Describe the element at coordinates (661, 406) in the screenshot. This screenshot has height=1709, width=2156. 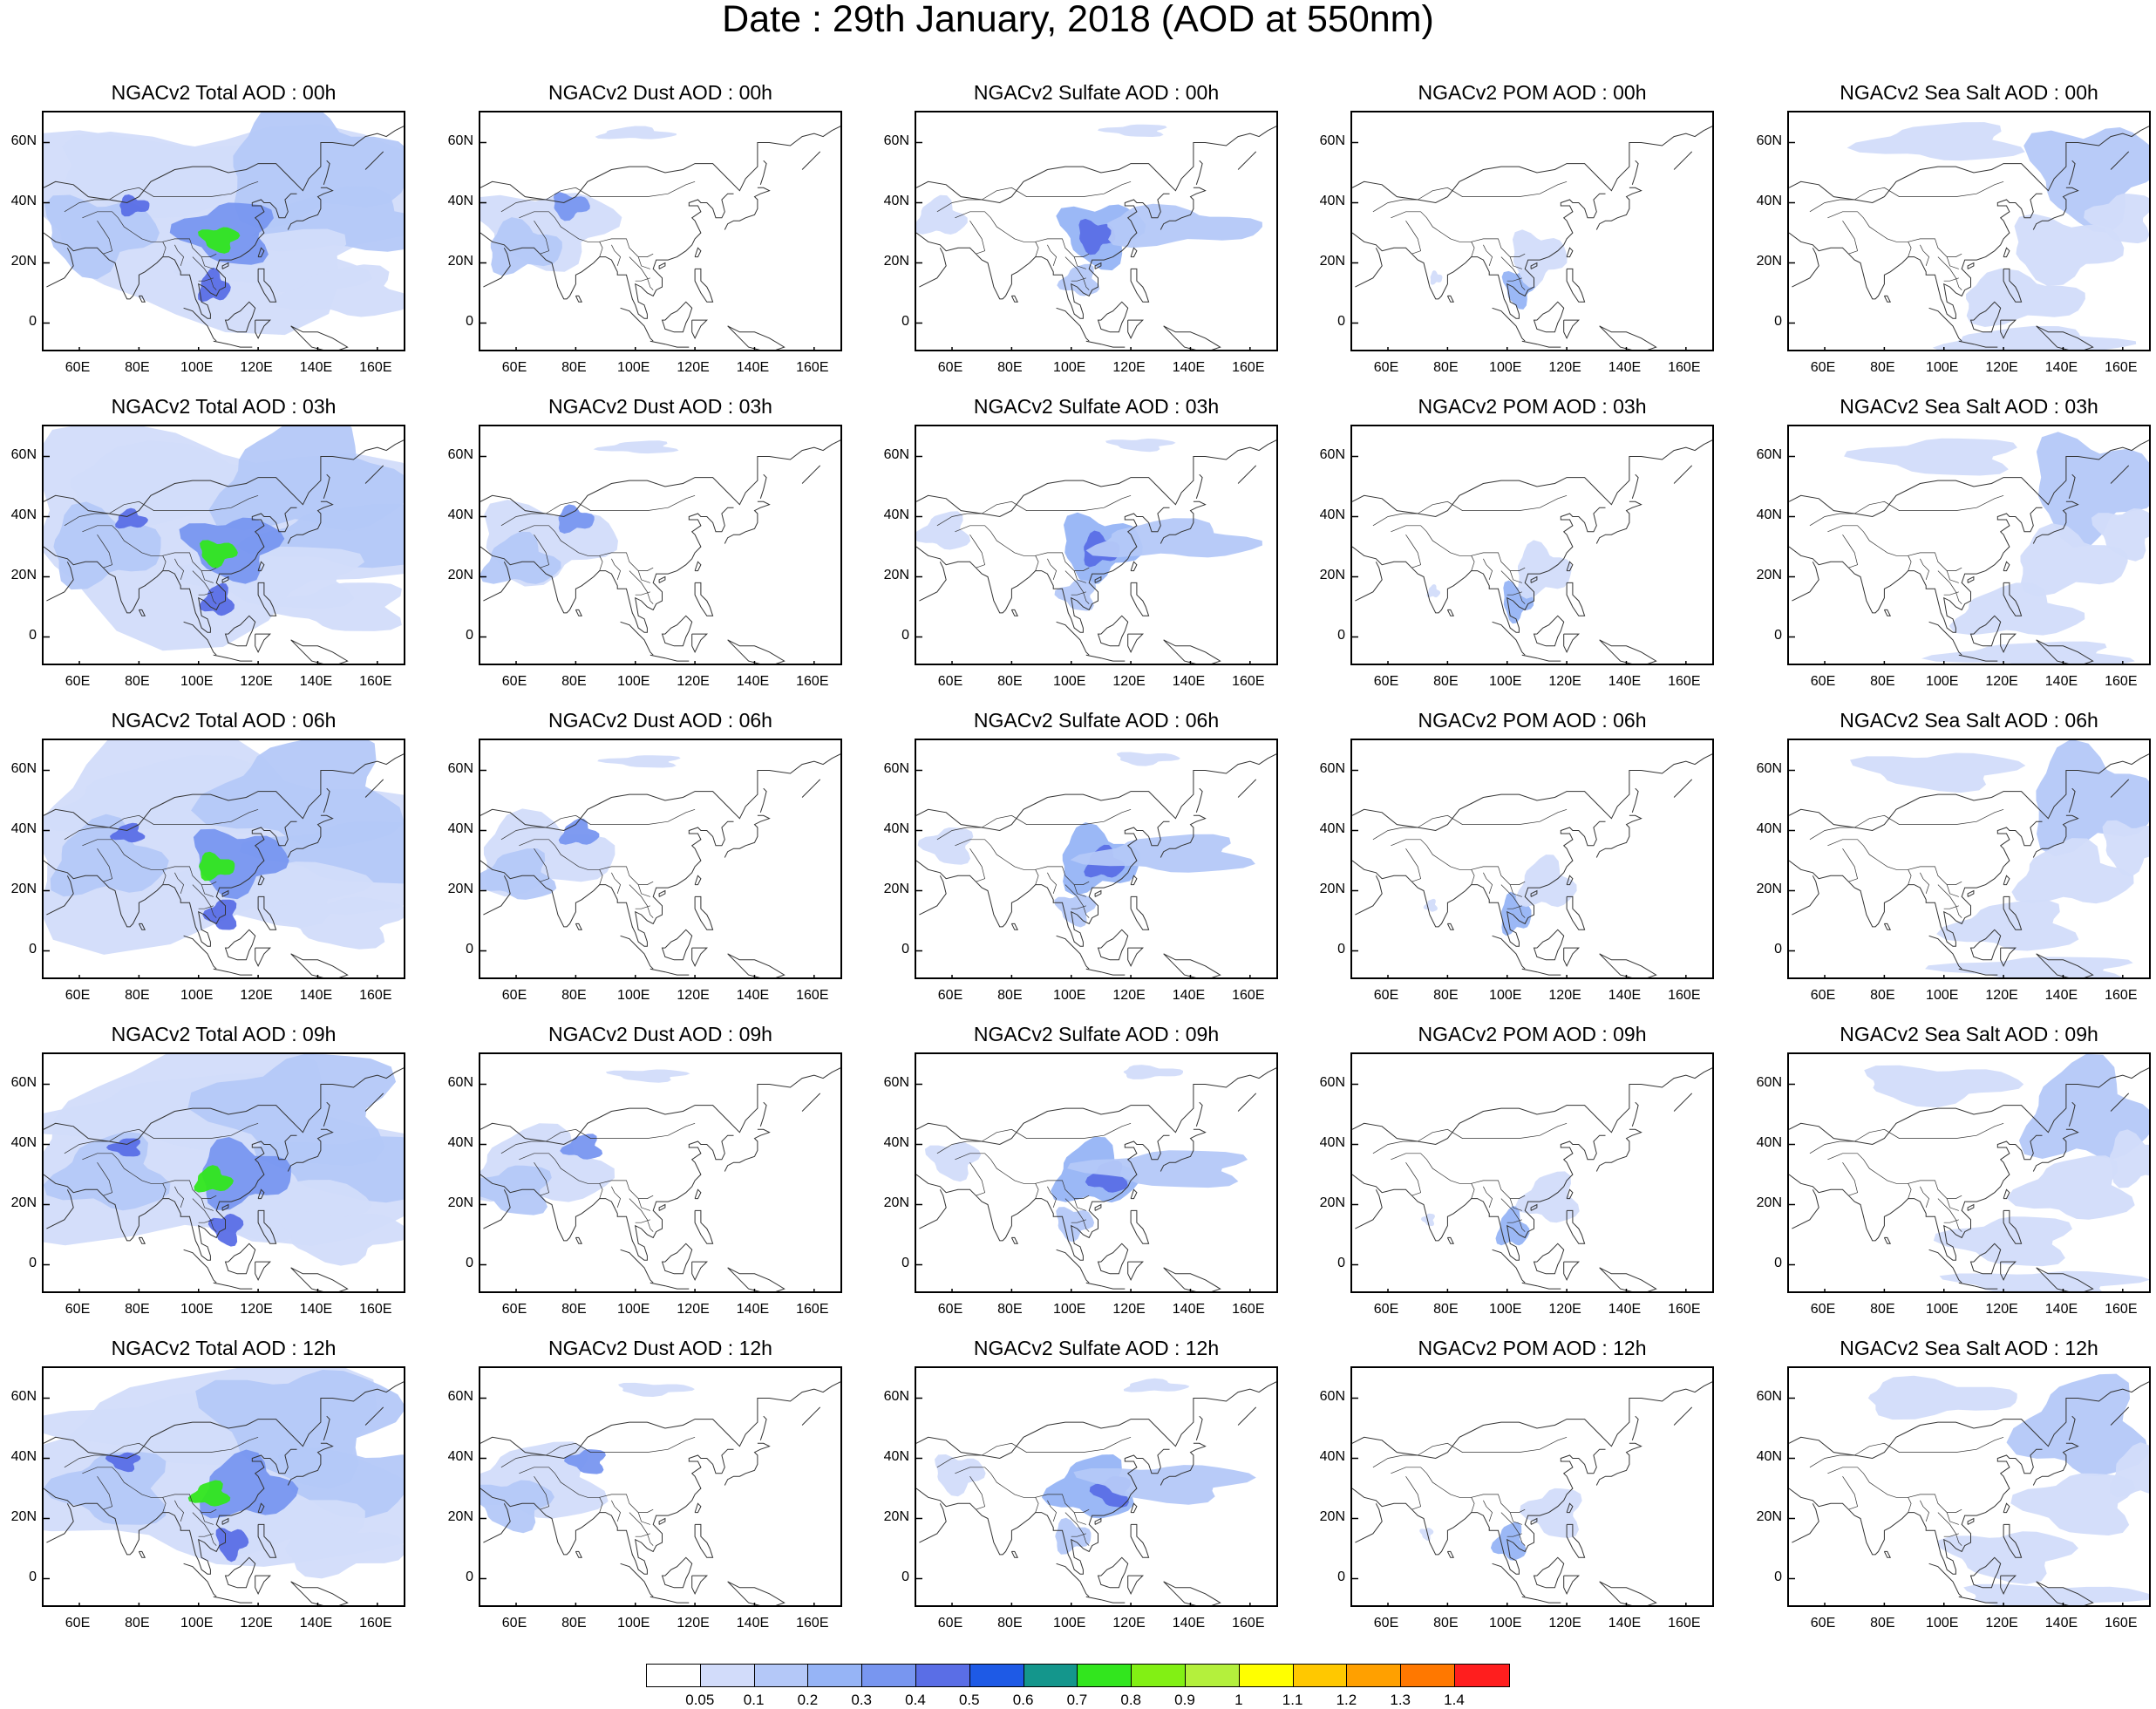
I see `panel-title: NGACv2 Dust AOD : 03h` at that location.